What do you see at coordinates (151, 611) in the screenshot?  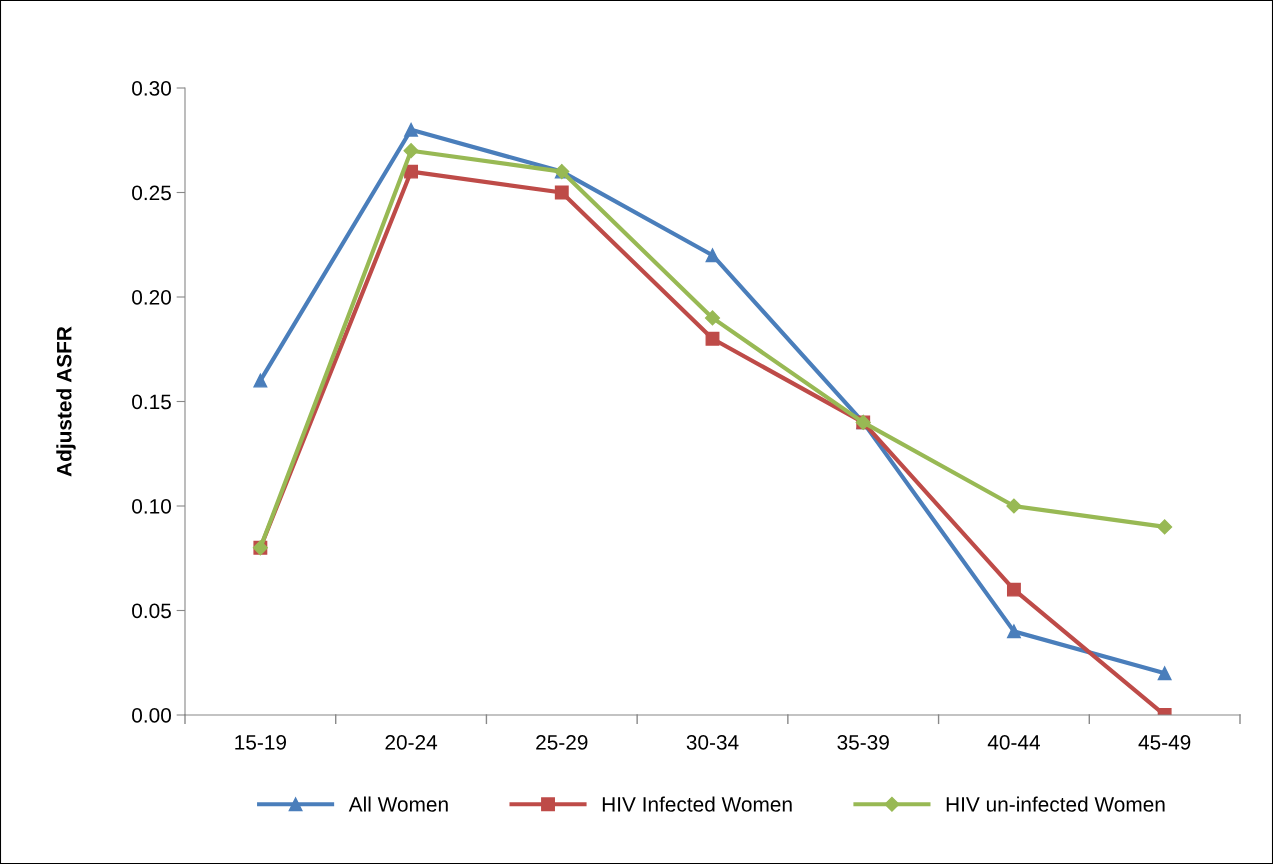 I see `y-tick-label: 0.05` at bounding box center [151, 611].